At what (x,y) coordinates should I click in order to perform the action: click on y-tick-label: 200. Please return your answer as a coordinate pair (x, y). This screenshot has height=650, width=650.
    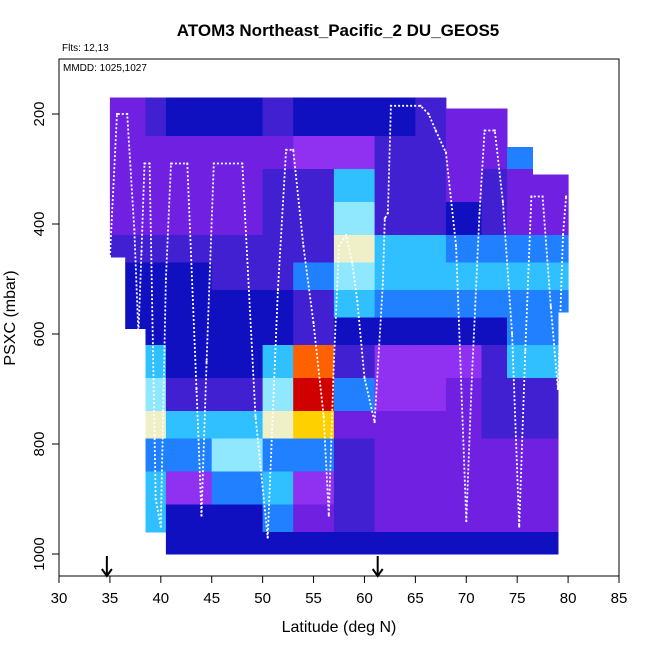
    Looking at the image, I should click on (39, 113).